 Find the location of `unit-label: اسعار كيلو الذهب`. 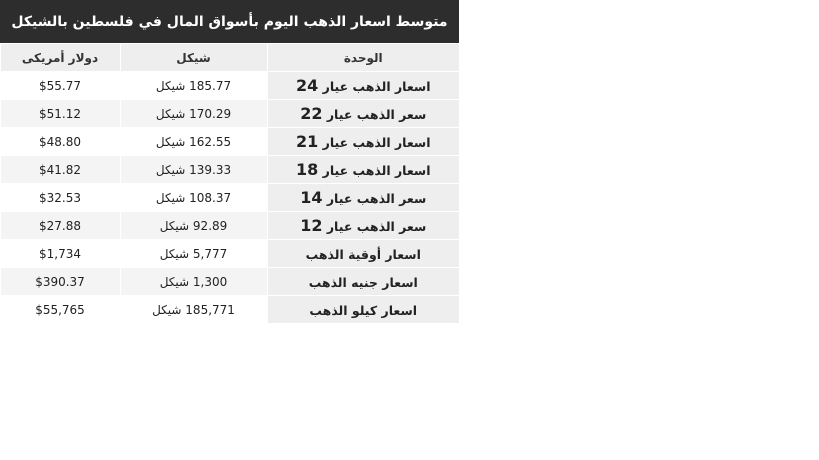

unit-label: اسعار كيلو الذهب is located at coordinates (363, 310).